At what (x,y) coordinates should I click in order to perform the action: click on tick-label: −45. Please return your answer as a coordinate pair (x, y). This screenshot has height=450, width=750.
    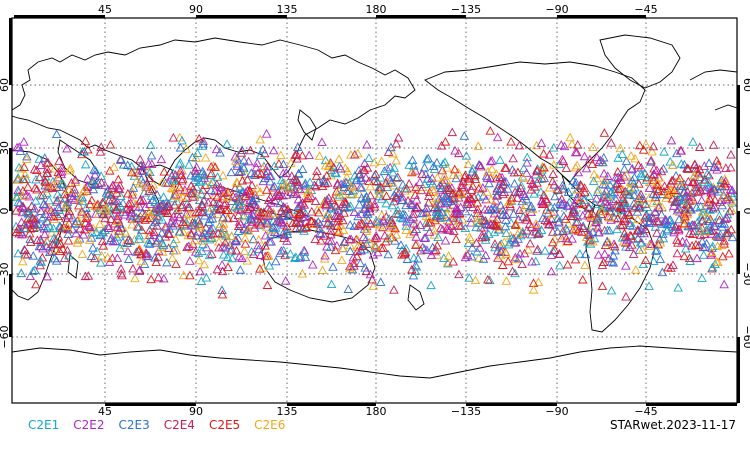
    Looking at the image, I should click on (645, 411).